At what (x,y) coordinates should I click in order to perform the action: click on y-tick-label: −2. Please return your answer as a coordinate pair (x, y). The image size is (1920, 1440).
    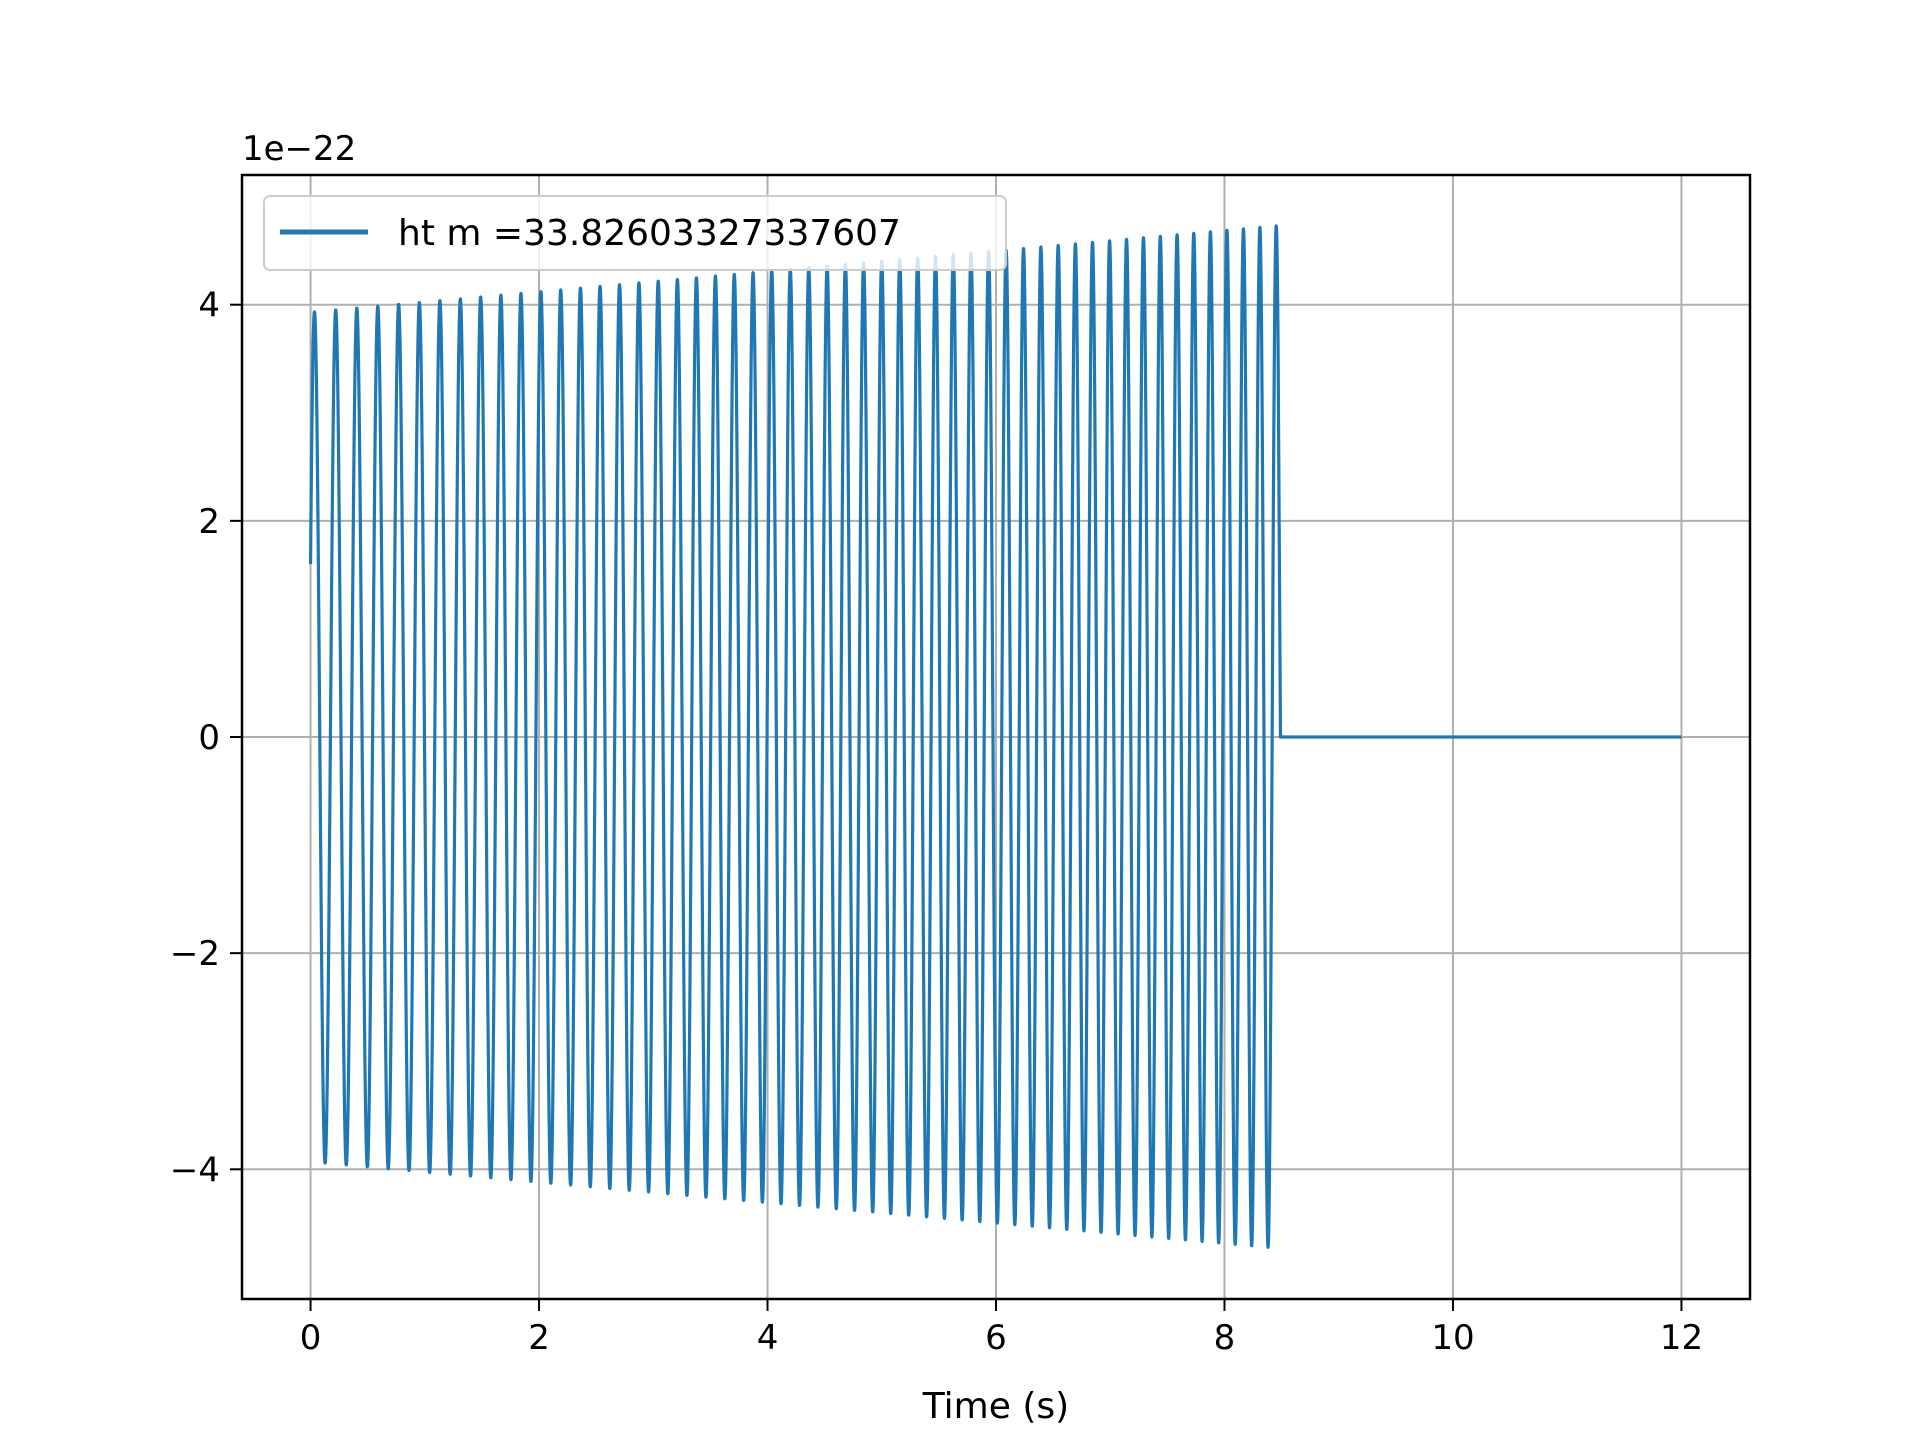
    Looking at the image, I should click on (195, 954).